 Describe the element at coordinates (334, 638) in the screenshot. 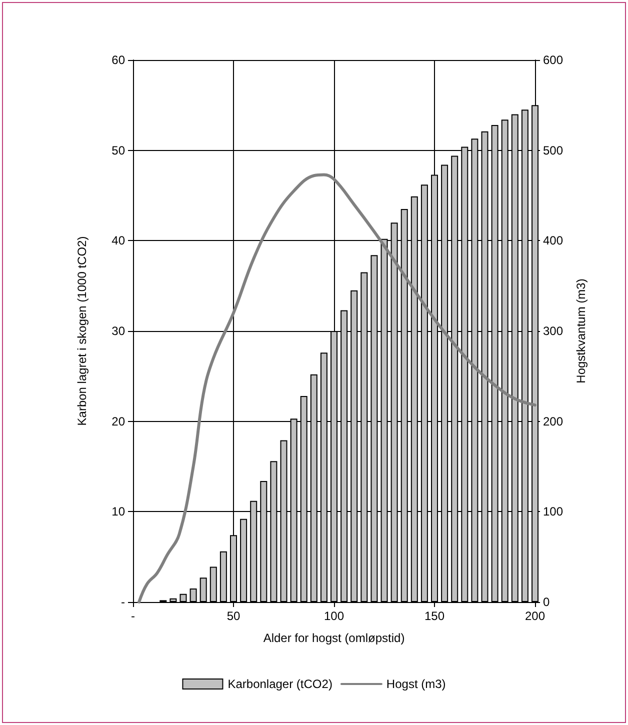

I see `x-axis-title: Alder for hogst (omløpstid)` at that location.